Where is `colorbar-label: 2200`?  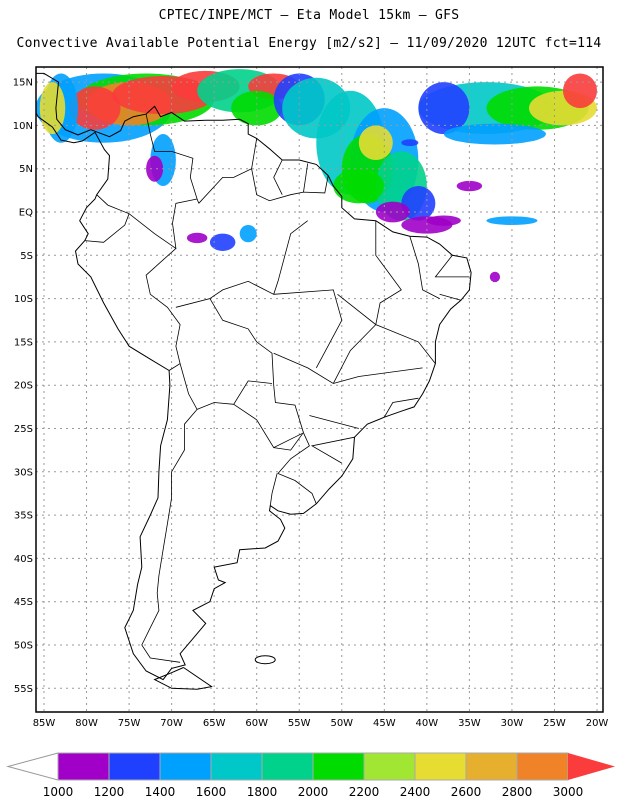 colorbar-label: 2200 is located at coordinates (364, 792).